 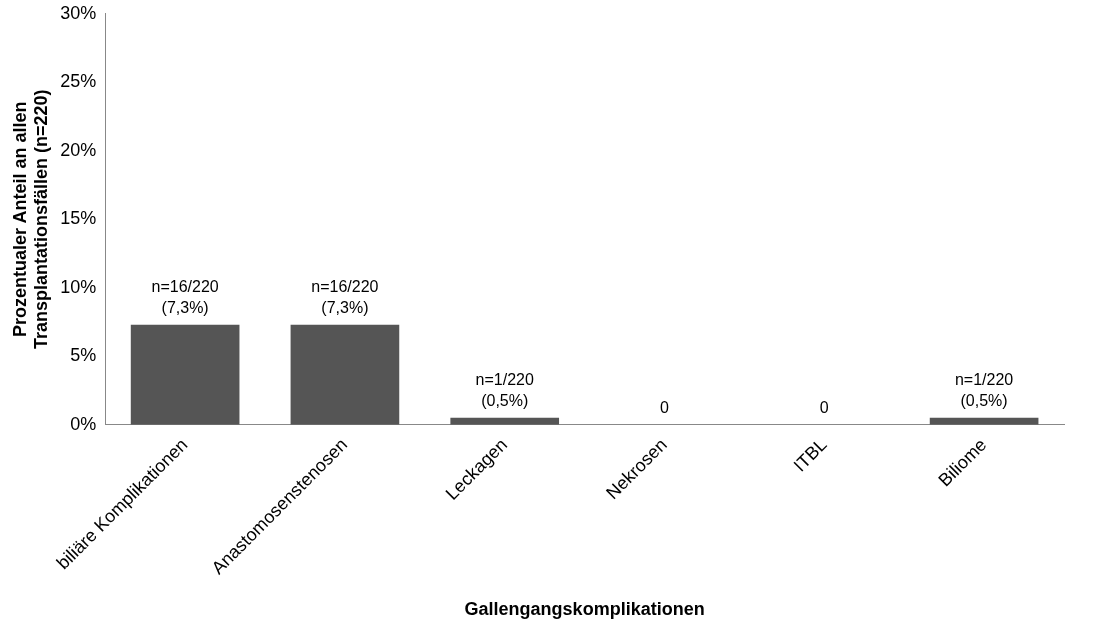 What do you see at coordinates (78, 149) in the screenshot?
I see `y-tick-label: 20%` at bounding box center [78, 149].